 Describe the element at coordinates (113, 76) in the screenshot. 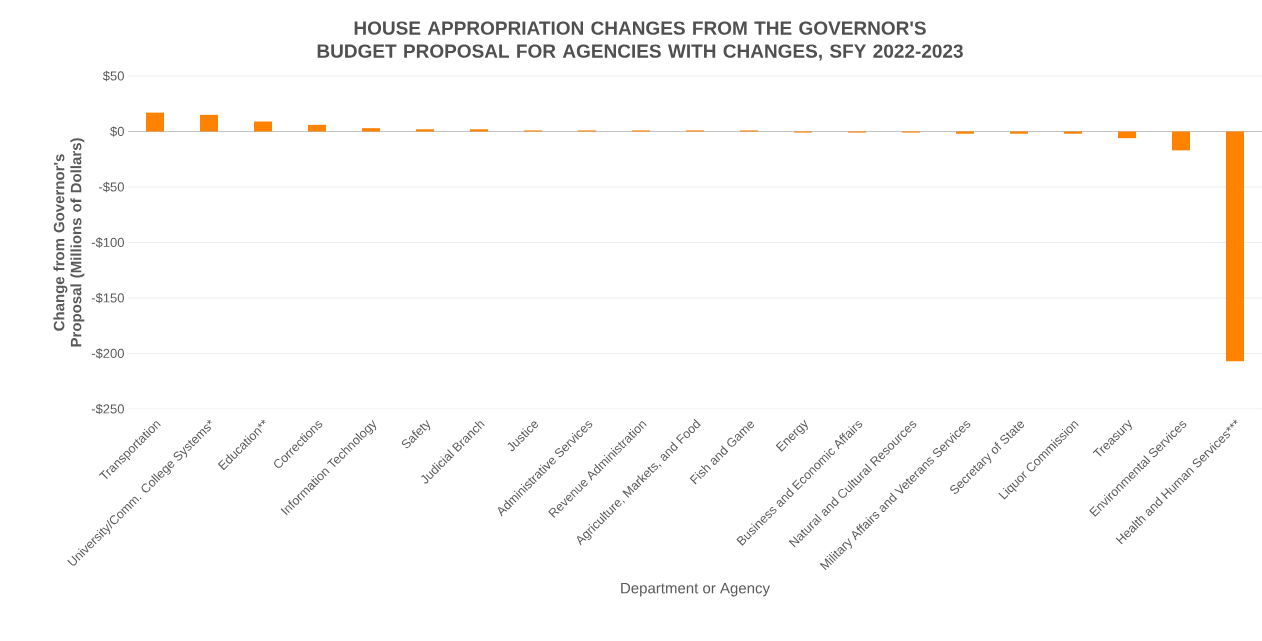

I see `y-tick-label: $50` at that location.